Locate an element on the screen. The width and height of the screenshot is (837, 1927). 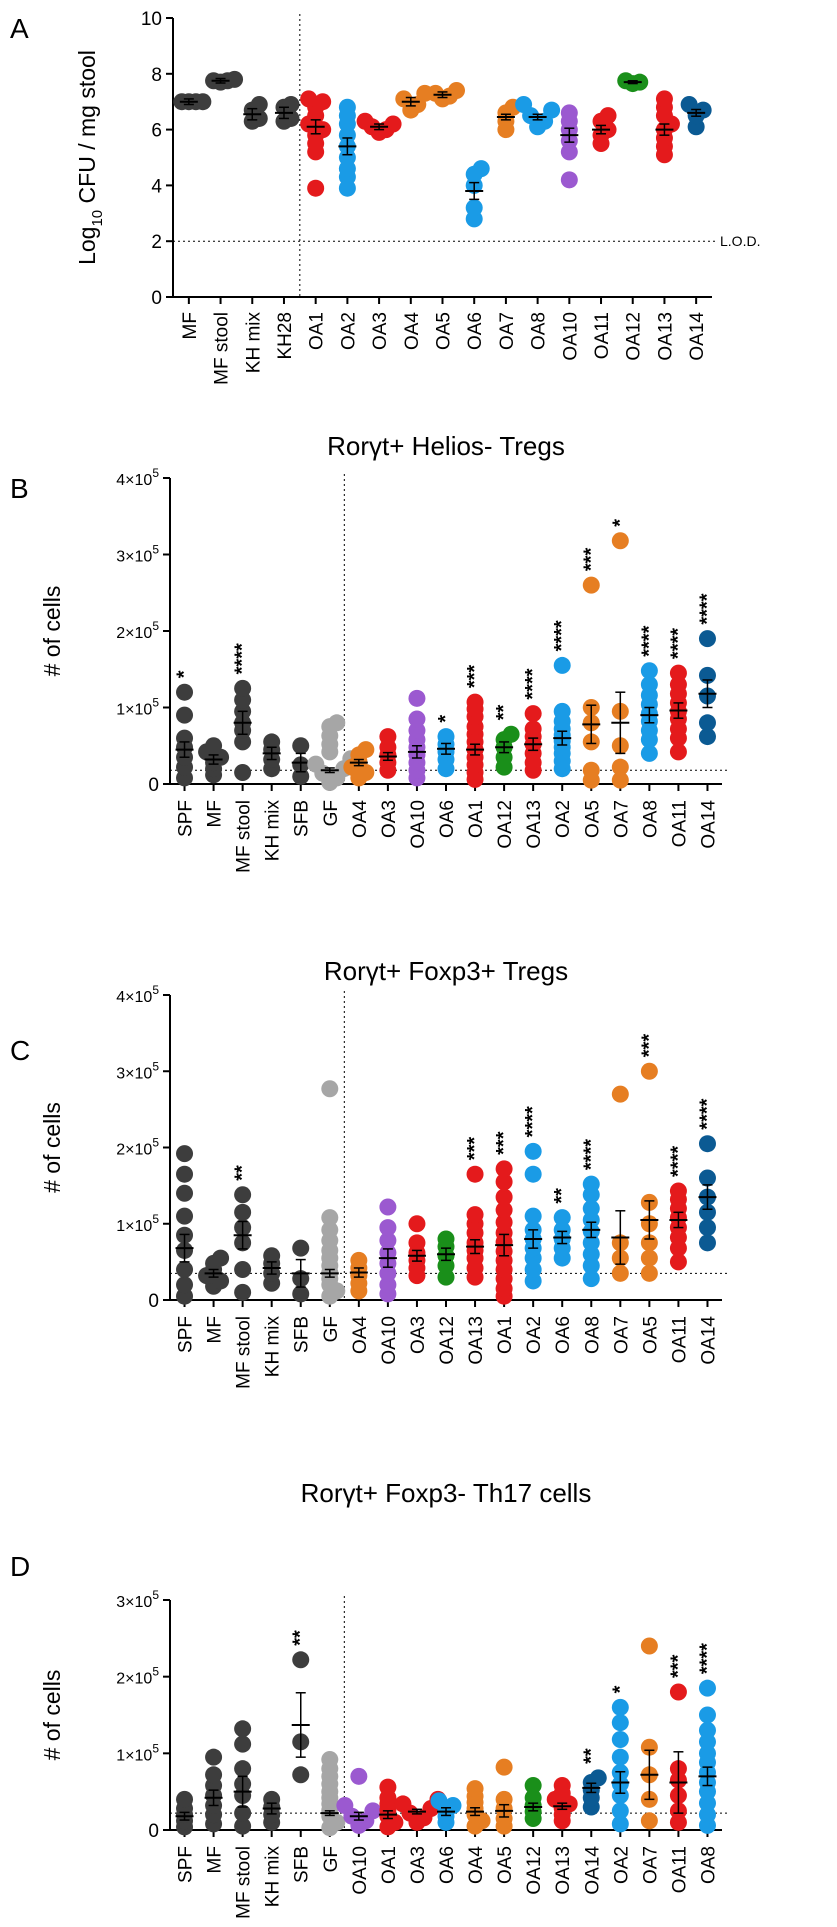
category-label: OA13 is located at coordinates (563, 1870).